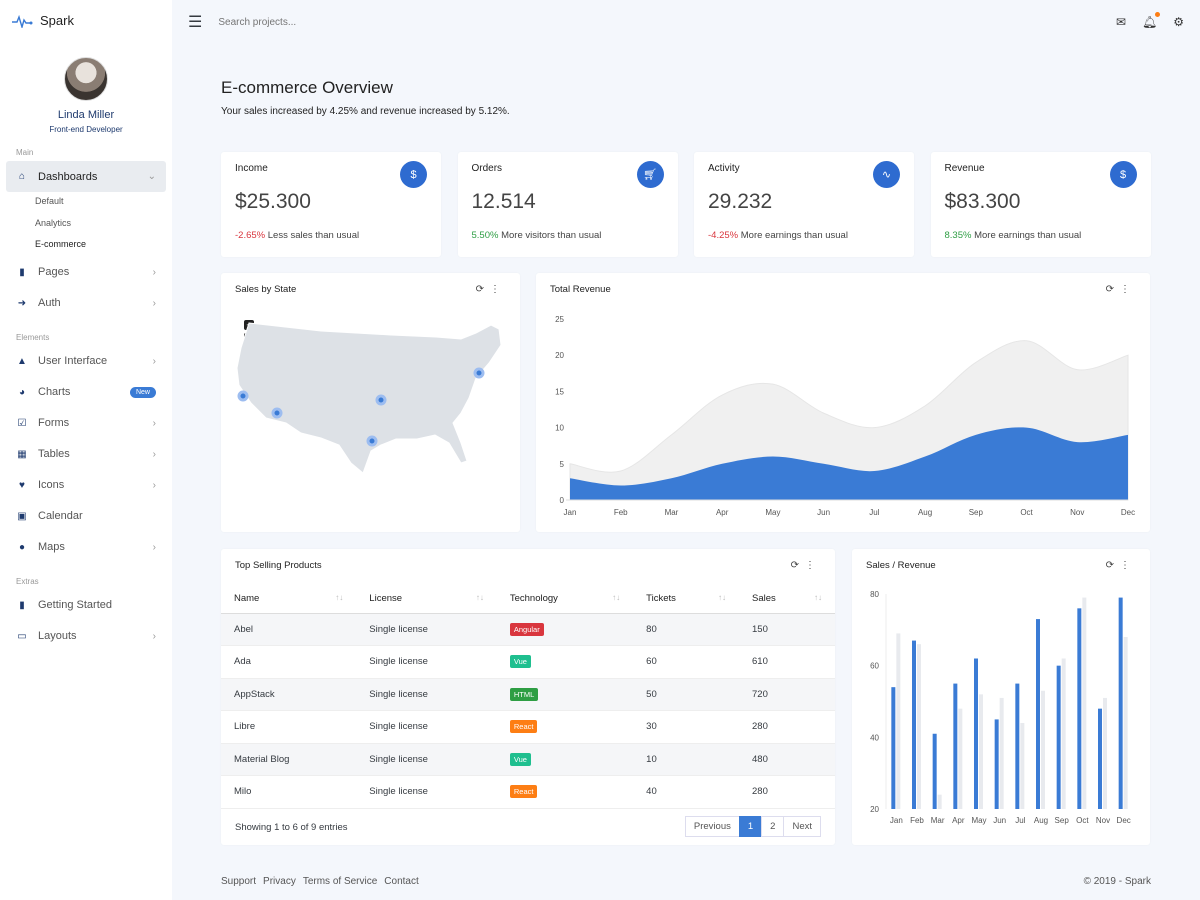 This screenshot has width=1200, height=900. Describe the element at coordinates (426, 599) in the screenshot. I see `column-header: License ↑↓` at that location.